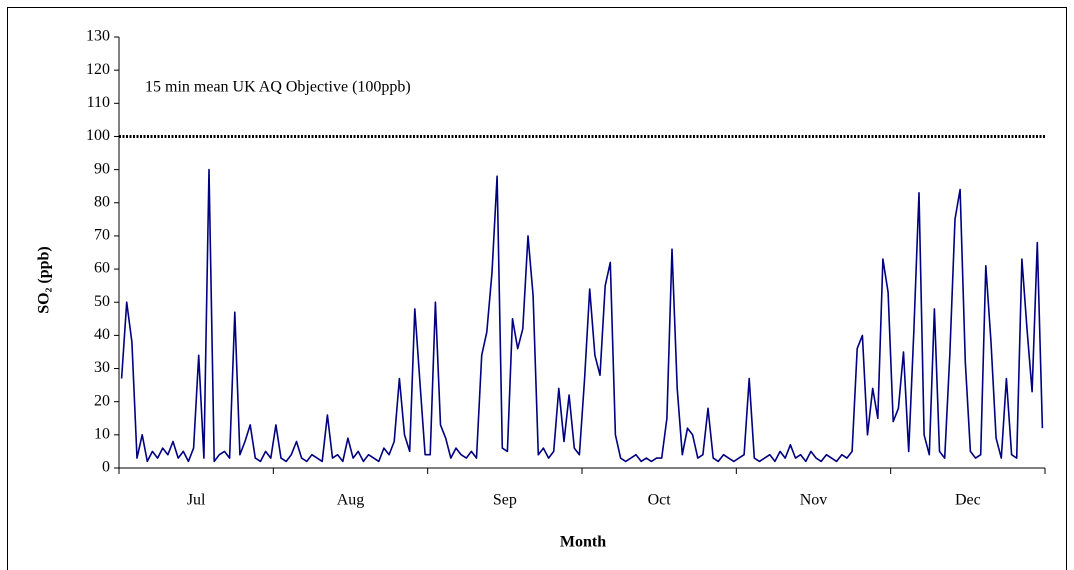 This screenshot has width=1074, height=570. Describe the element at coordinates (102, 235) in the screenshot. I see `y-tick-label: 70` at that location.